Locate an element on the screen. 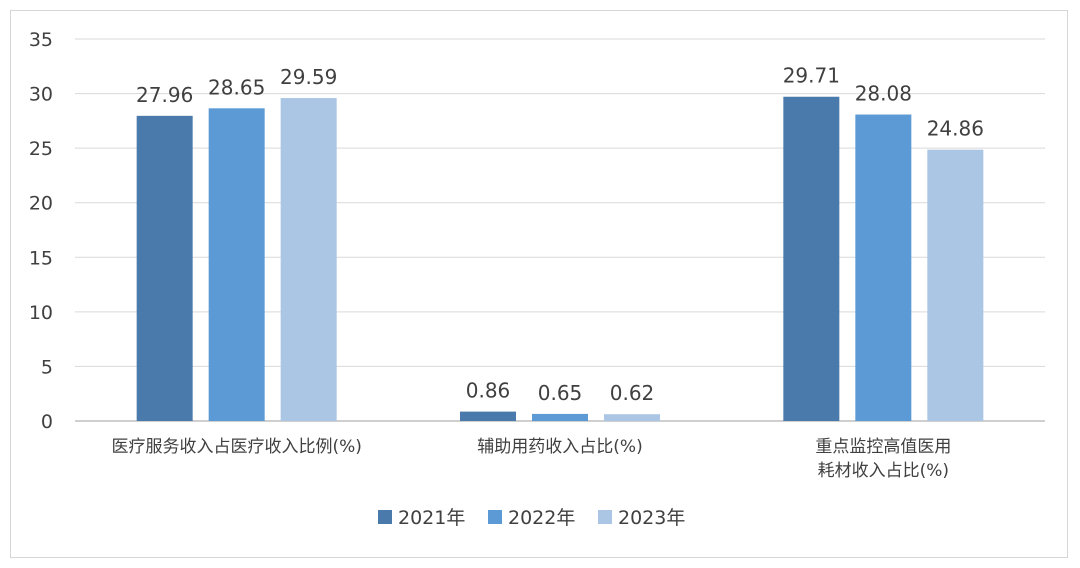 Image resolution: width=1080 pixels, height=568 pixels. data-label: 0.86 is located at coordinates (488, 391).